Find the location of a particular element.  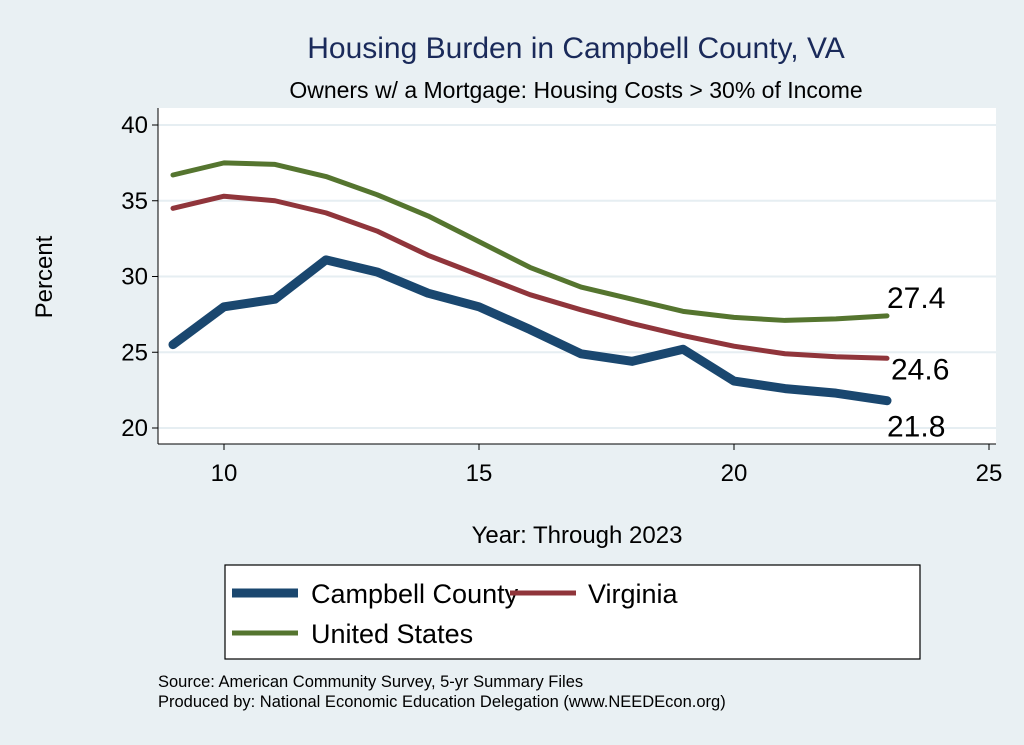

x-tick-label: 10 is located at coordinates (224, 473).